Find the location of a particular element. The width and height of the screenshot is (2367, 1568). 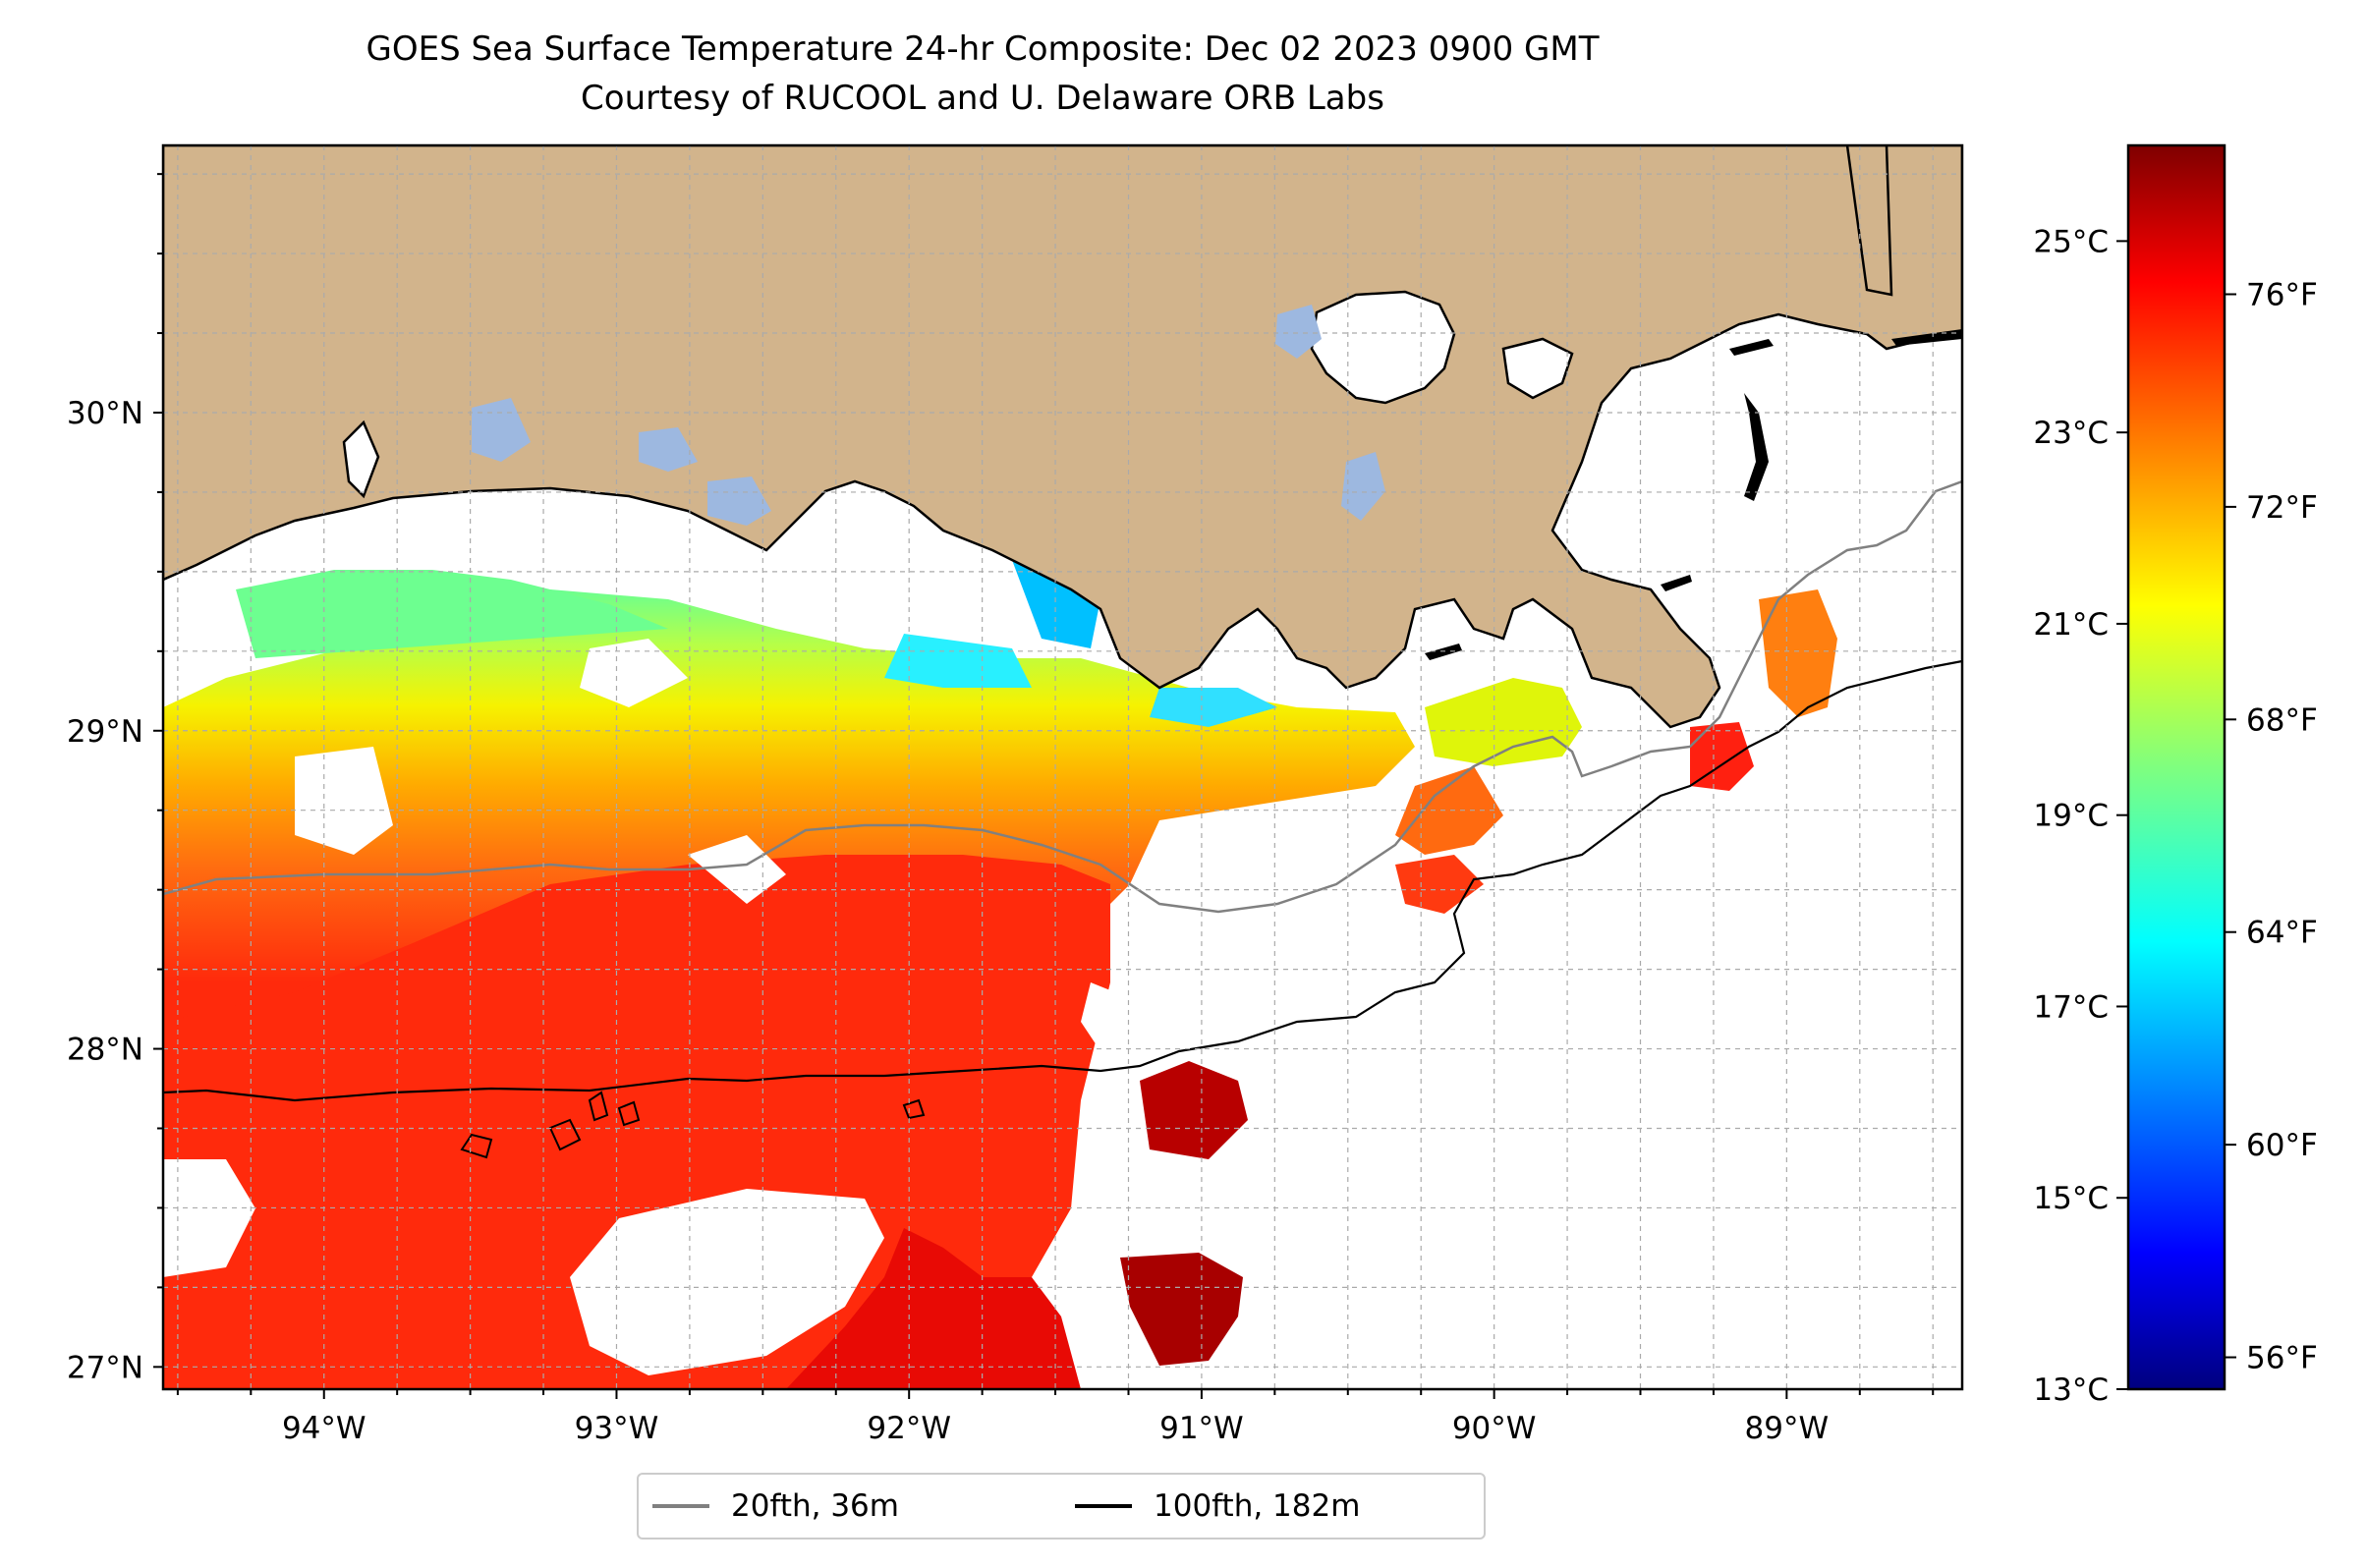

sabine-lake is located at coordinates (361, 459).